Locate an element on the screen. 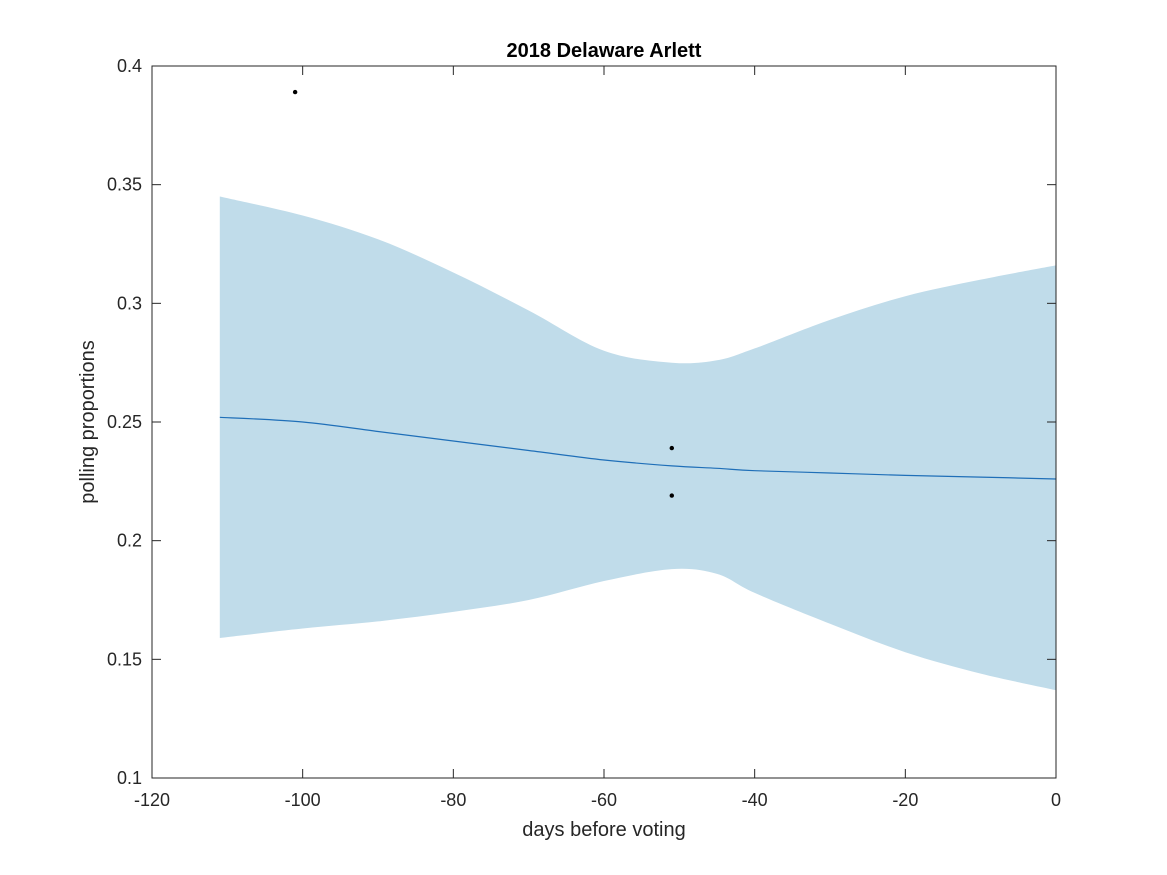 The image size is (1167, 875). y-tick-label: 0.1 is located at coordinates (129, 778).